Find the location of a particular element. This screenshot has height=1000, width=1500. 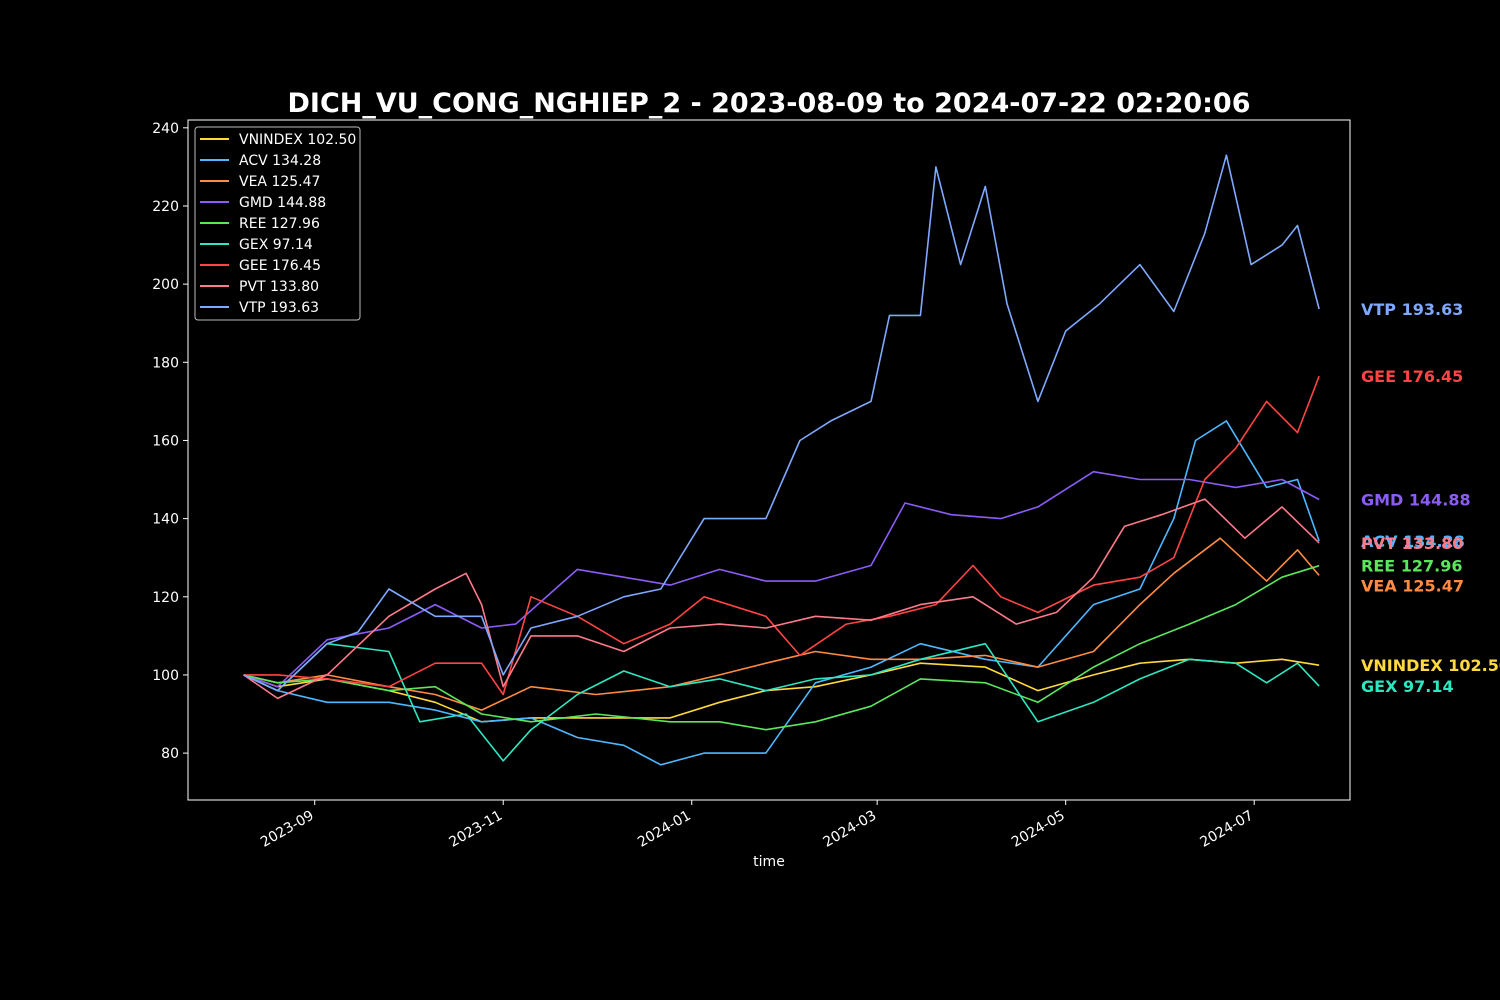

series-end-label: PVT 133.80 is located at coordinates (1412, 543).